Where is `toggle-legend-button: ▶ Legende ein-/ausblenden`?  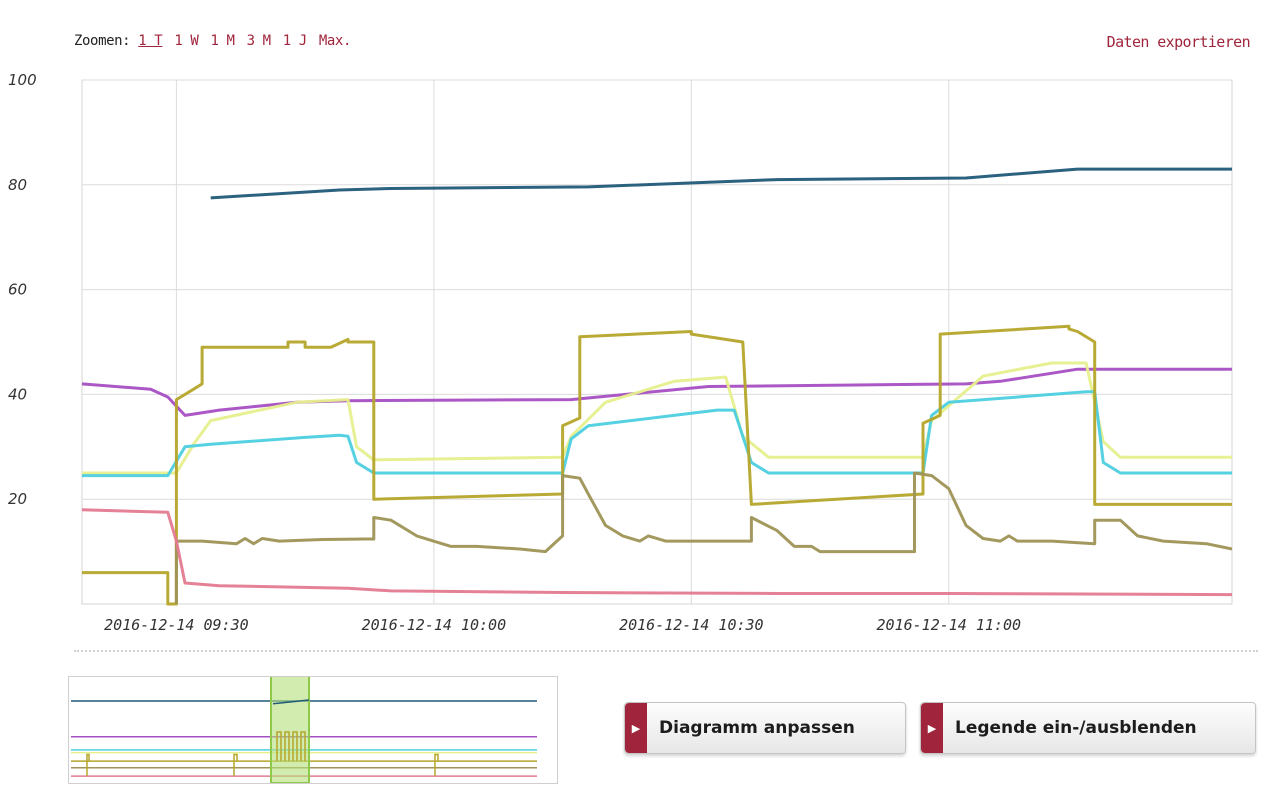
toggle-legend-button: ▶ Legende ein-/ausblenden is located at coordinates (1088, 728).